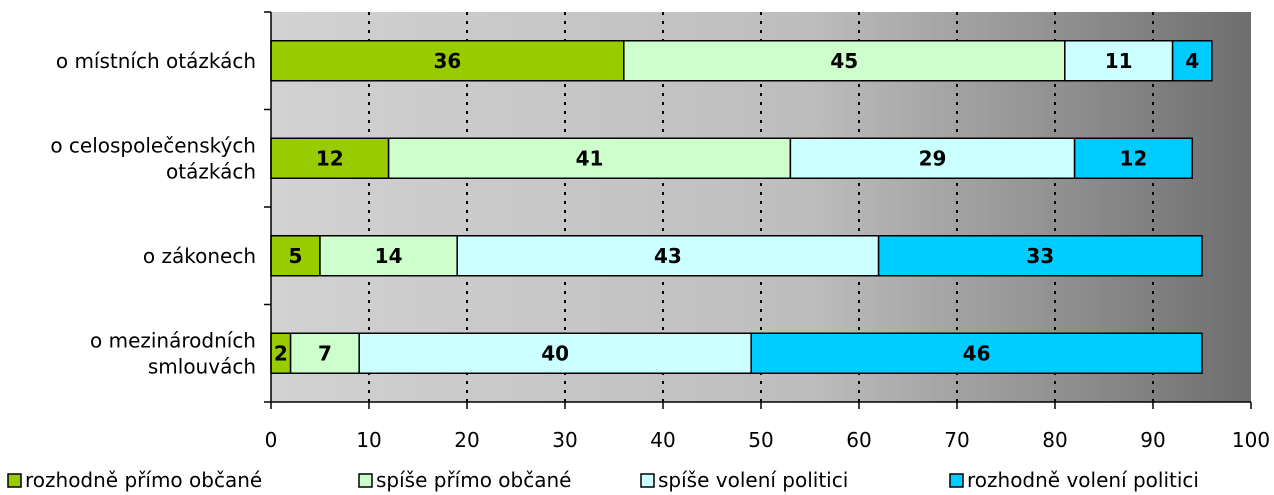 The height and width of the screenshot is (495, 1274). What do you see at coordinates (555, 353) in the screenshot?
I see `data-label: 40` at bounding box center [555, 353].